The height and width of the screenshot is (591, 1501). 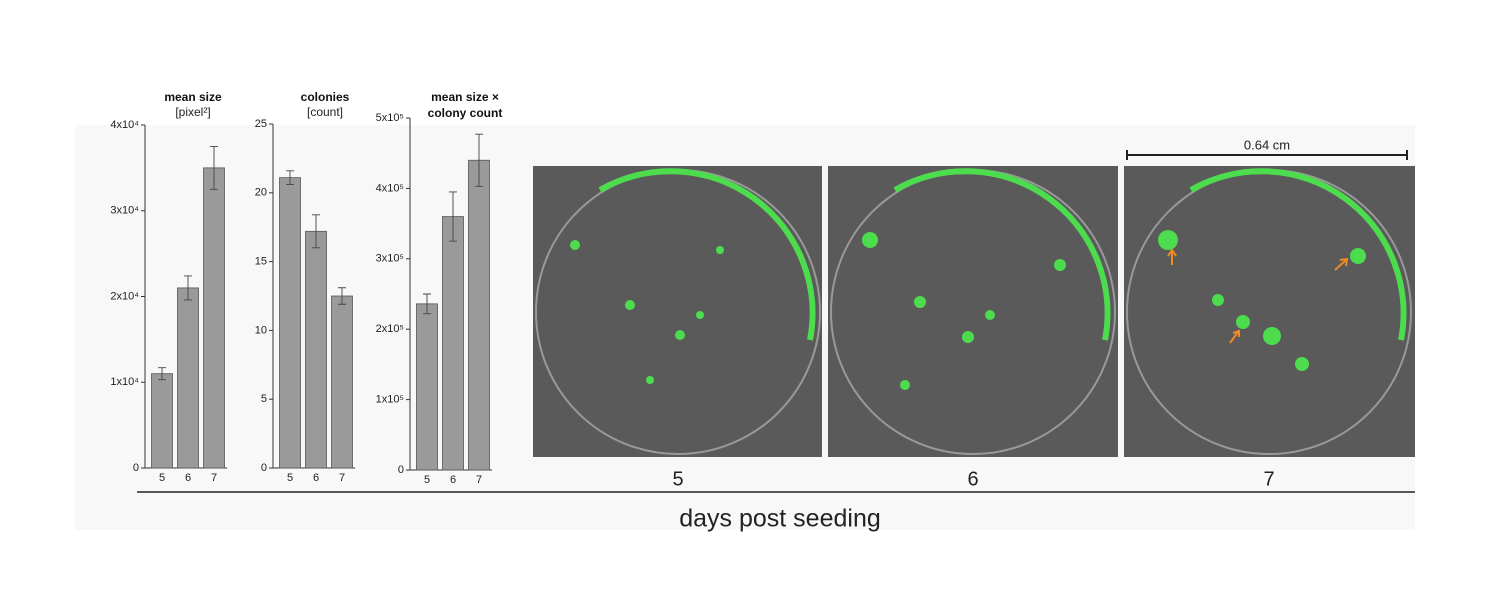 I want to click on chart-title: mean size, so click(x=193, y=97).